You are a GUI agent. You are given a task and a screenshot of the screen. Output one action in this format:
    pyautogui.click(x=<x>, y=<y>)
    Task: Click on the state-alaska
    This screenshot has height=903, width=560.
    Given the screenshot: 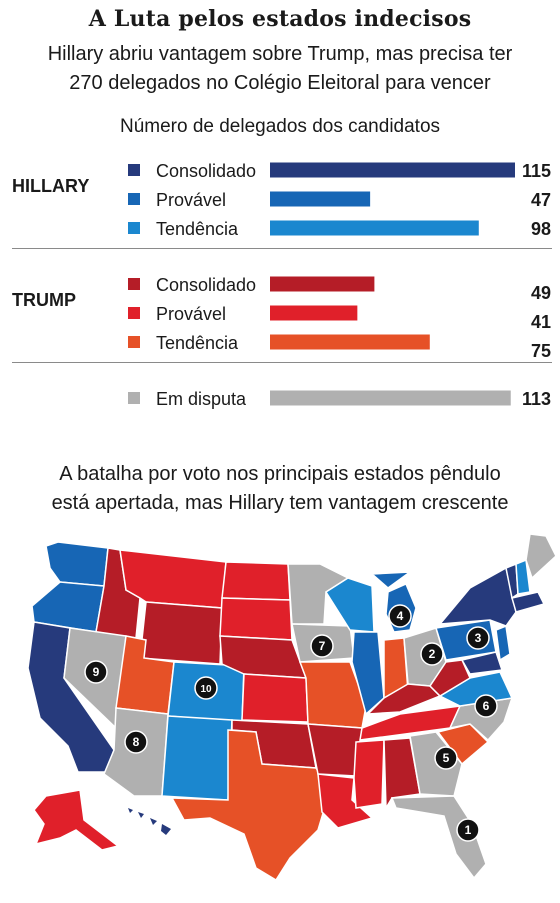 What is the action you would take?
    pyautogui.click(x=76, y=820)
    